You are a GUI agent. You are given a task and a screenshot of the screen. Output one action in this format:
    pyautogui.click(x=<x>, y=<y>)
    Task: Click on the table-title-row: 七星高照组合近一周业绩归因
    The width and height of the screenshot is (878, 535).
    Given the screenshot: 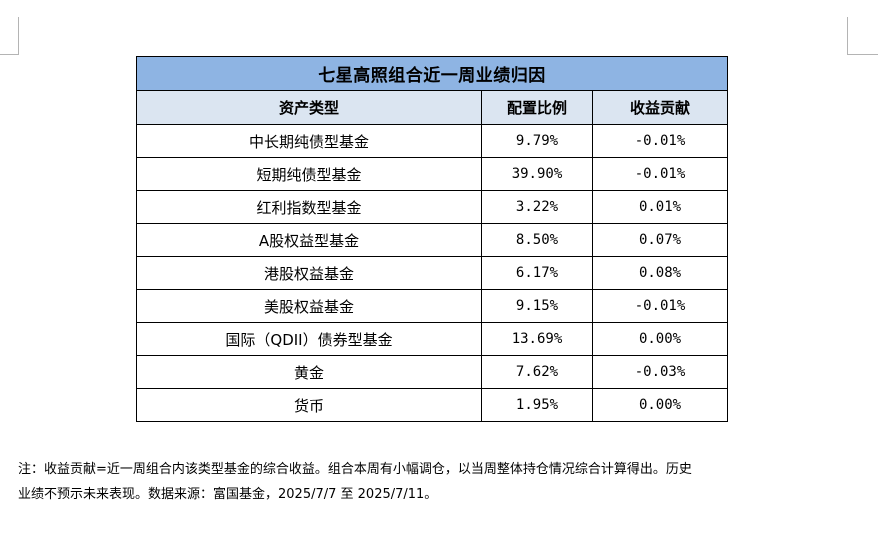 What is the action you would take?
    pyautogui.click(x=432, y=73)
    